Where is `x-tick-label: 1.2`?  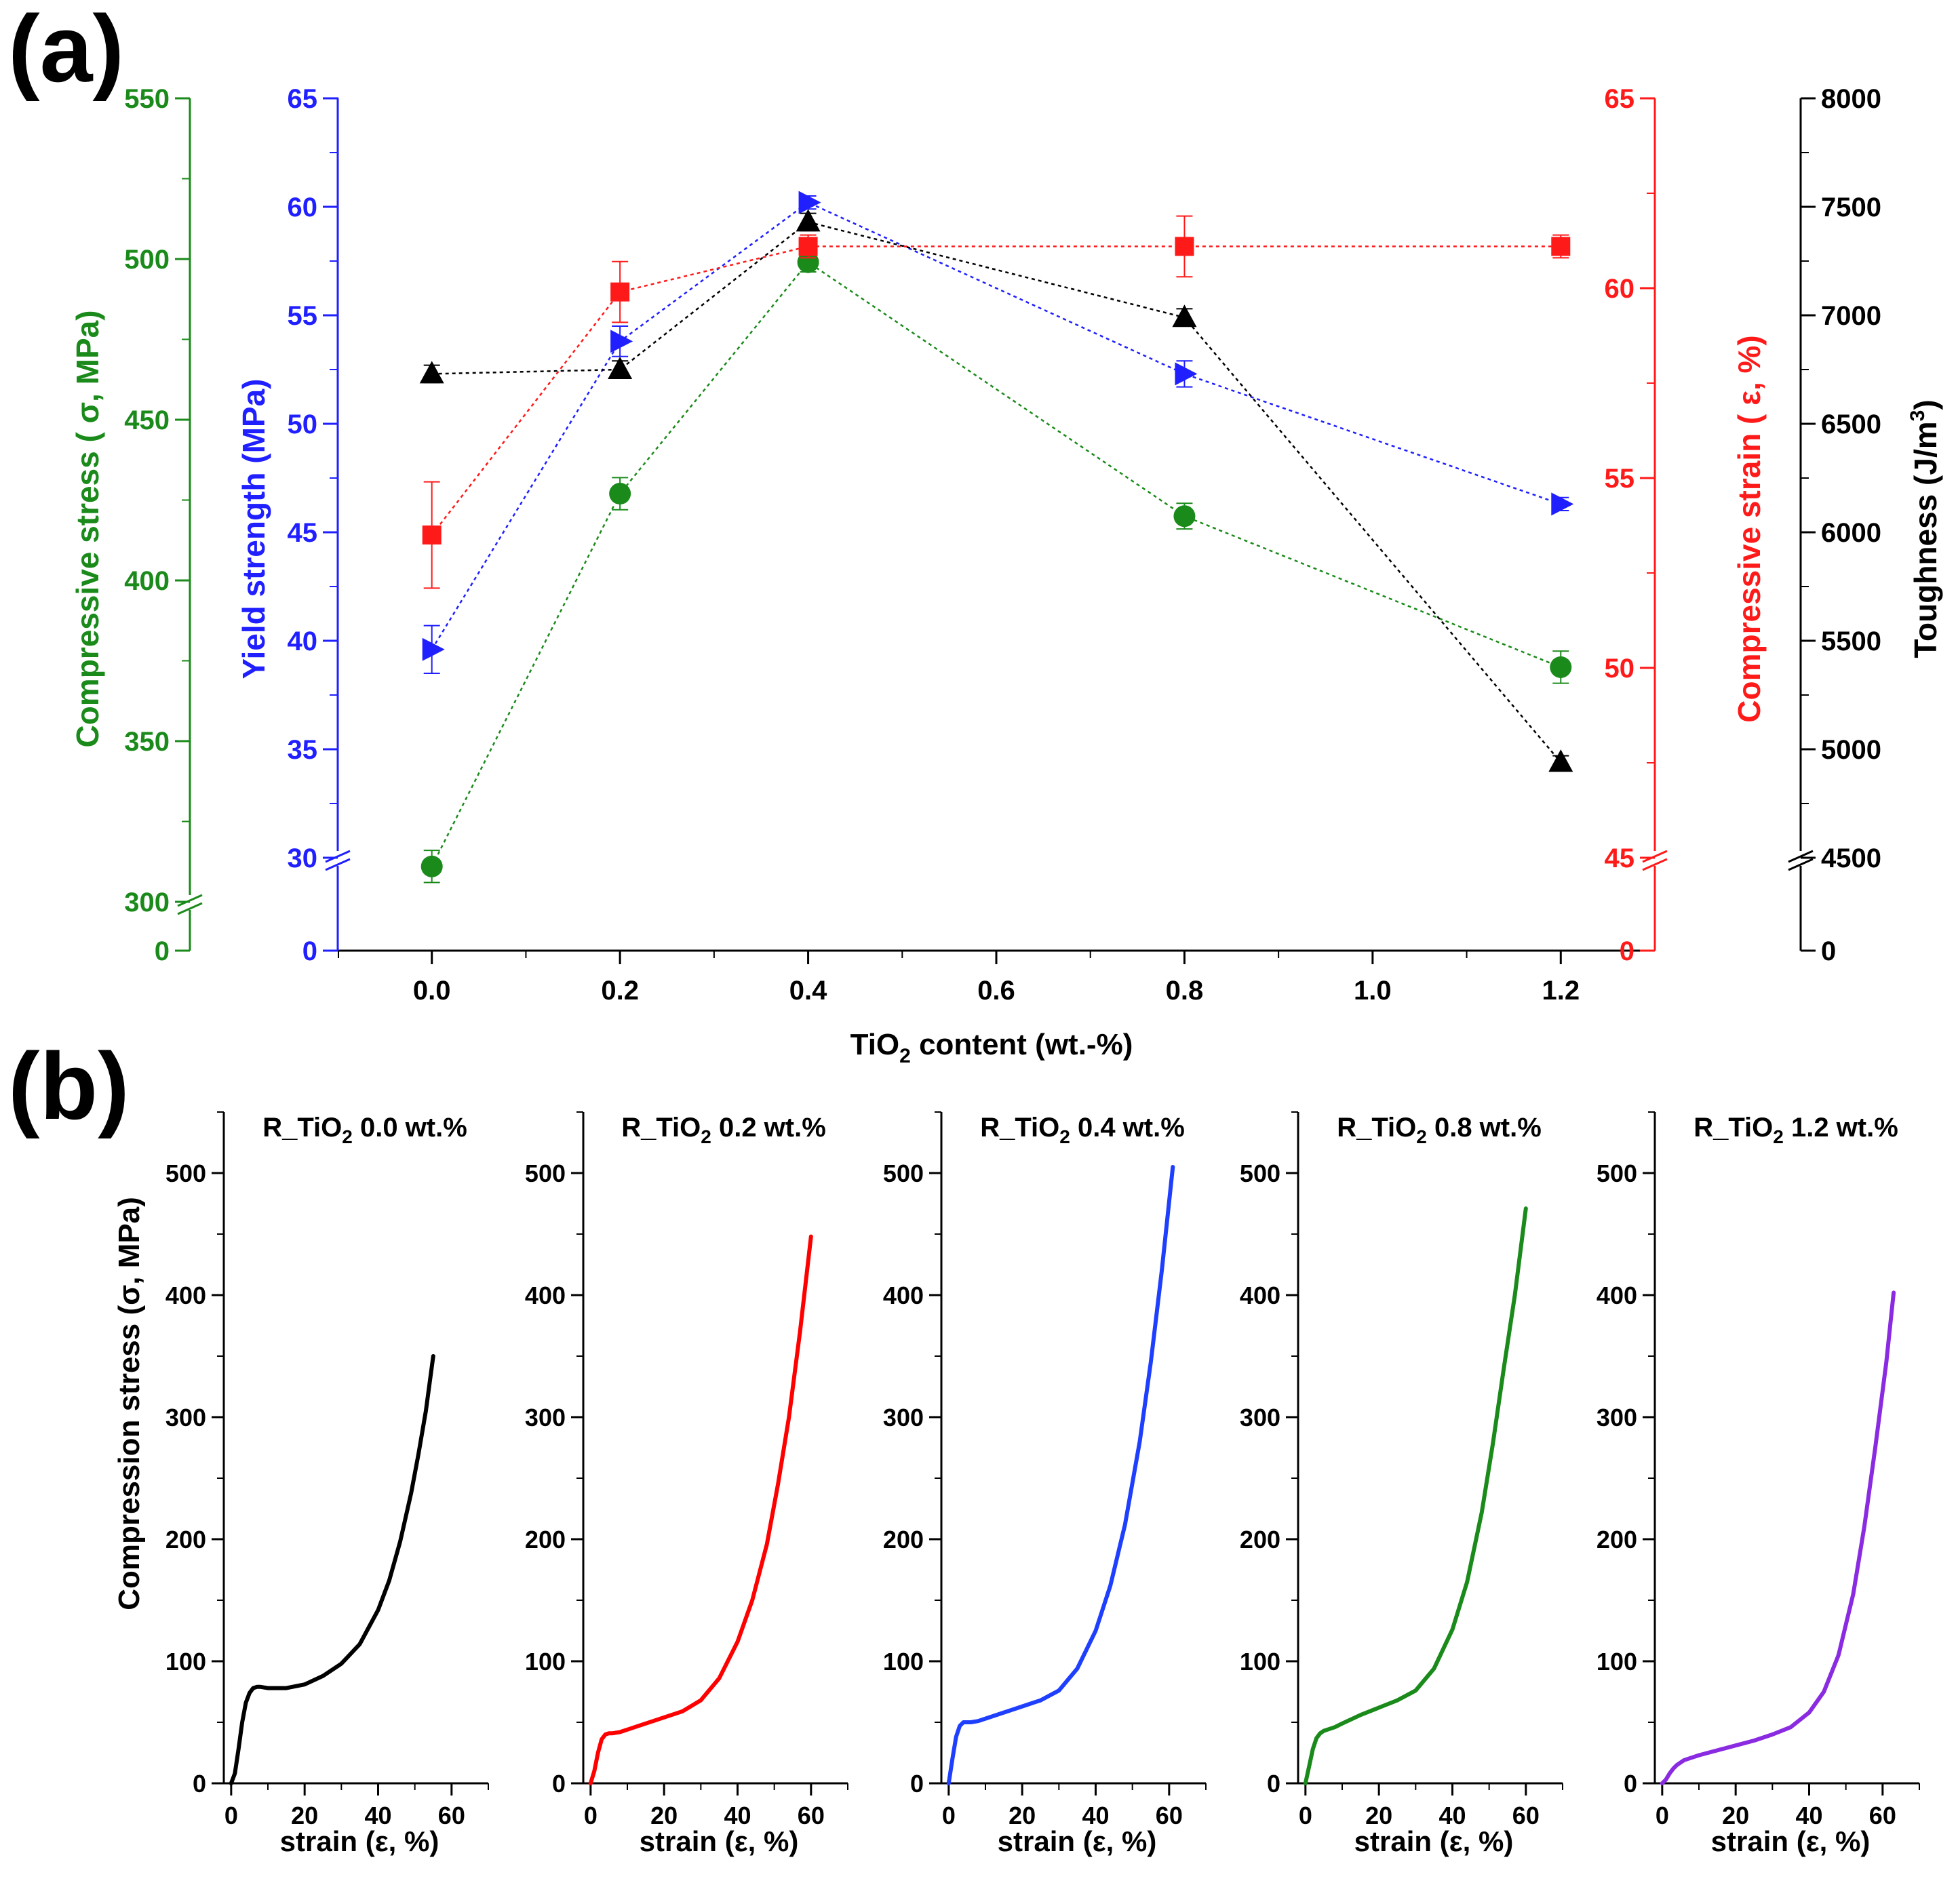
x-tick-label: 1.2 is located at coordinates (1561, 991).